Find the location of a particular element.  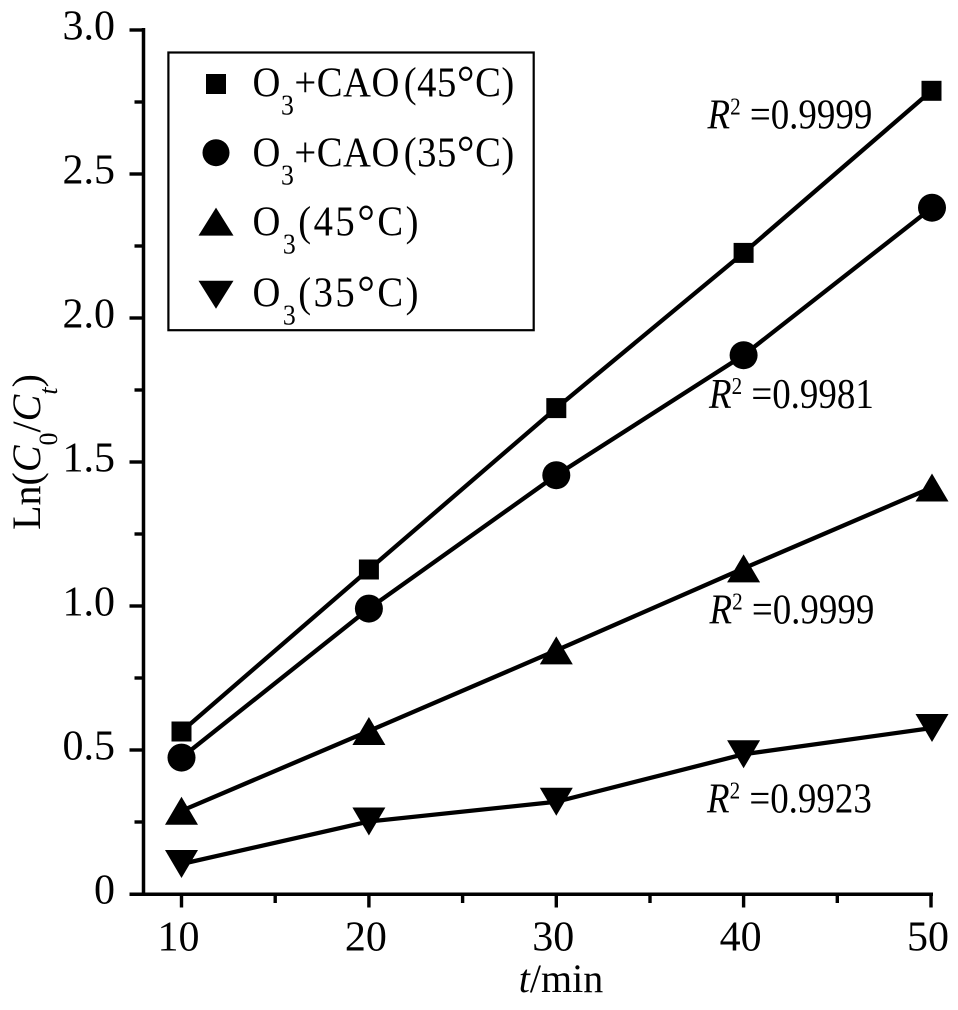

svg-text: 40 is located at coordinates (741, 938).